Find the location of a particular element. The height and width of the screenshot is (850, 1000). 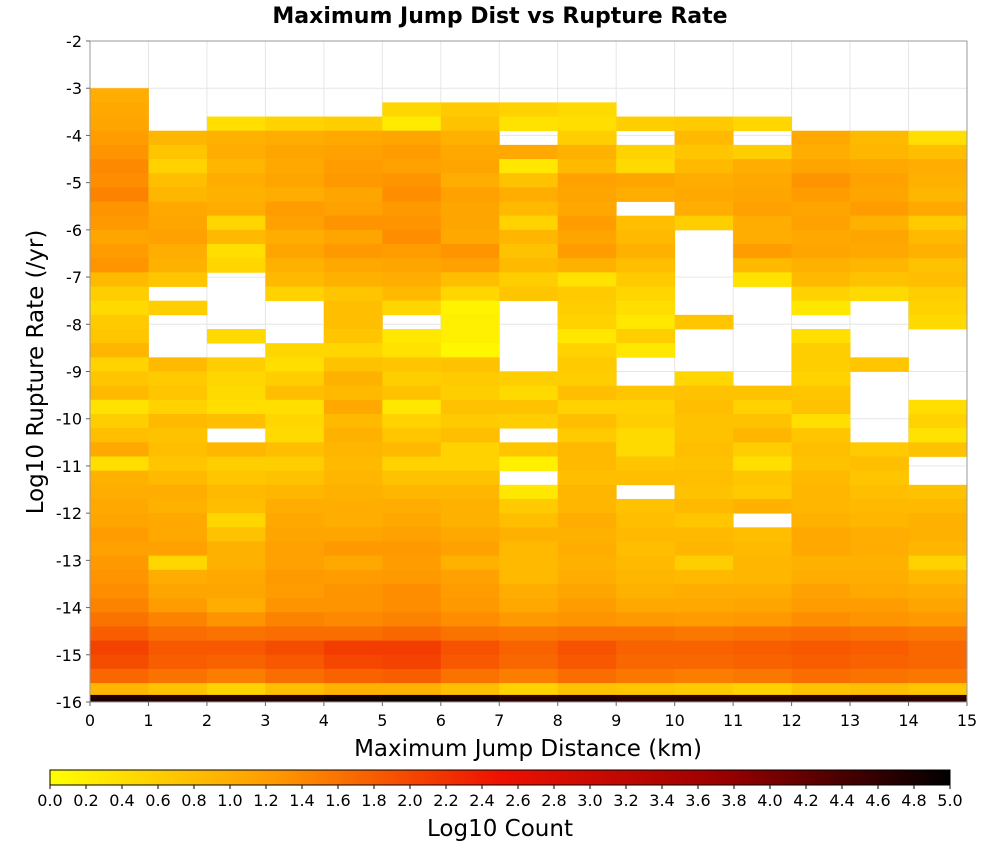

x-tick-label: 13 is located at coordinates (850, 720).